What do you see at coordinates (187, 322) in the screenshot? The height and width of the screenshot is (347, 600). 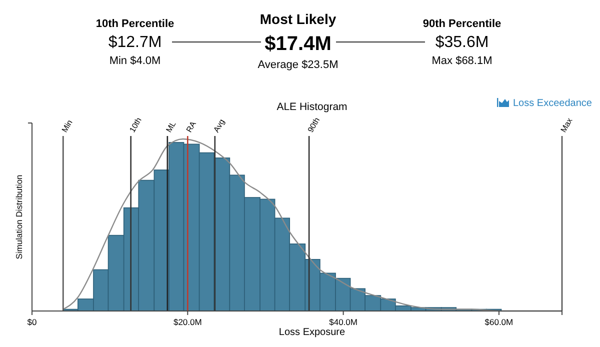 I see `x-tick-label: $20.0M` at bounding box center [187, 322].